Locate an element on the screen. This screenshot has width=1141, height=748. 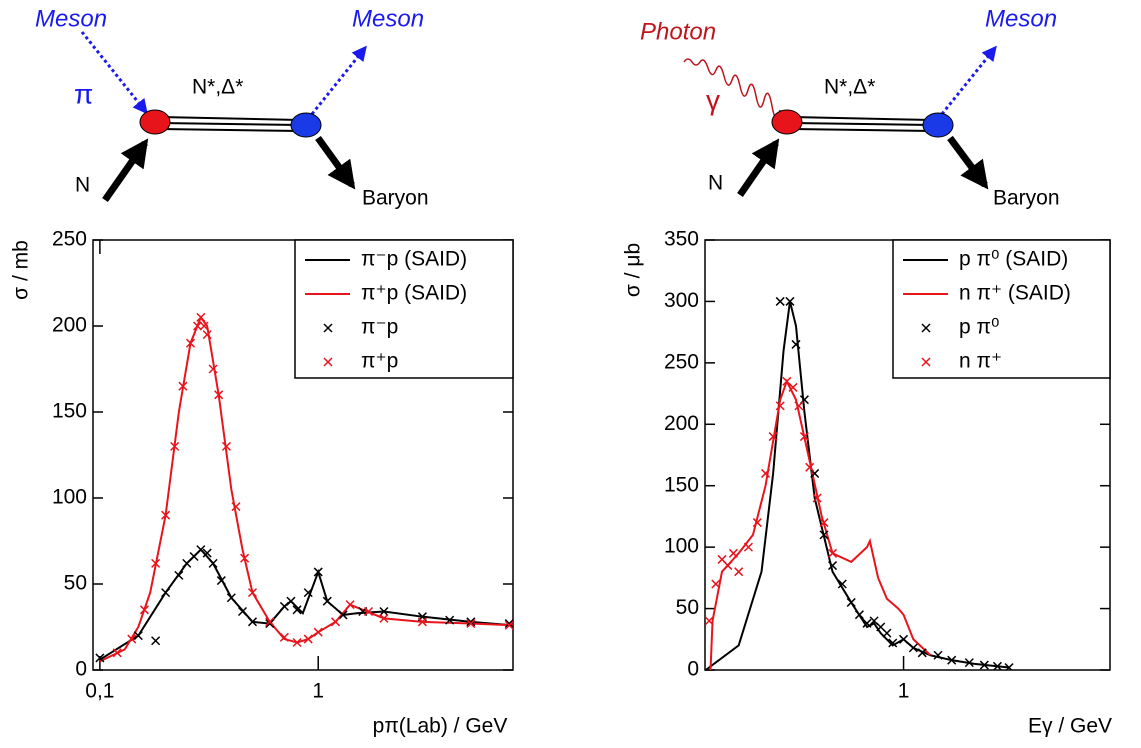
label: π is located at coordinates (83, 93).